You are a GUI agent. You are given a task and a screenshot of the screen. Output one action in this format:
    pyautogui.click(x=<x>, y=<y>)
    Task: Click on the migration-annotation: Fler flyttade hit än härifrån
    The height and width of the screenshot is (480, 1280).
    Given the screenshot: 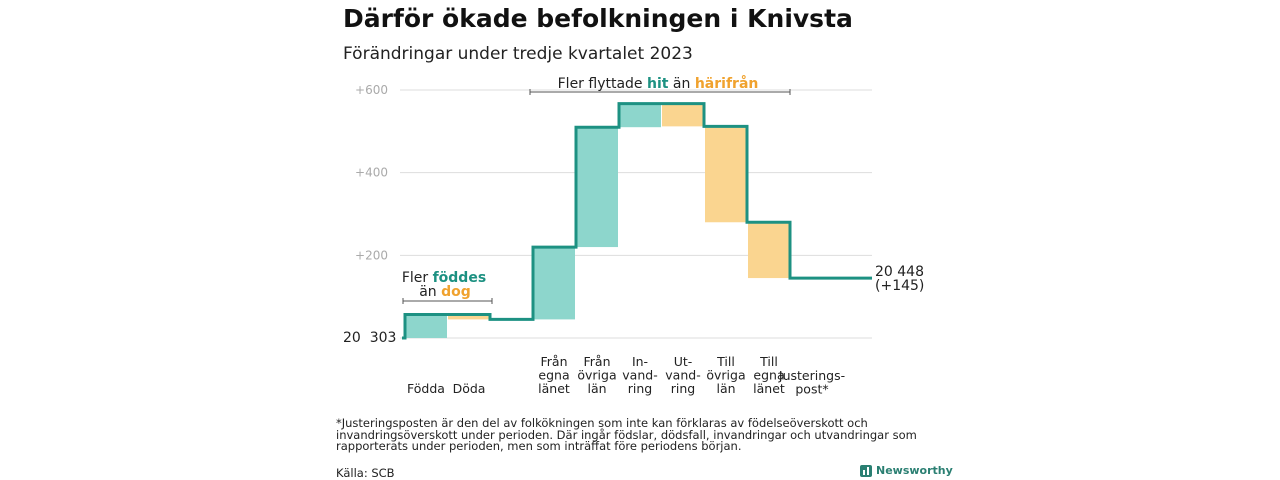 What is the action you would take?
    pyautogui.click(x=660, y=85)
    